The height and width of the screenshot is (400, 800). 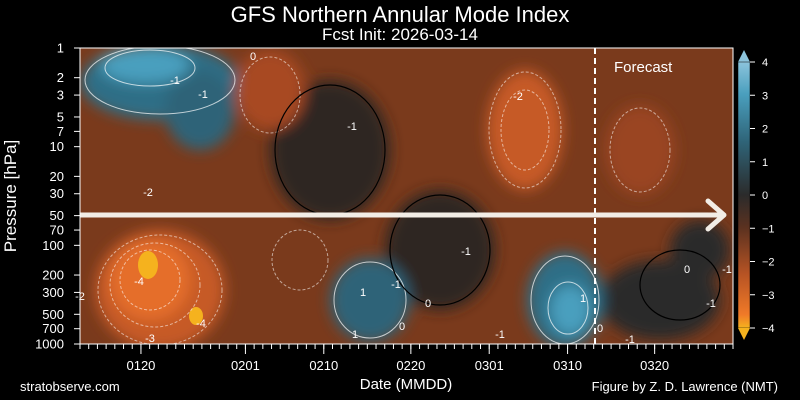 What do you see at coordinates (53, 328) in the screenshot?
I see `y-tick-label: 700` at bounding box center [53, 328].